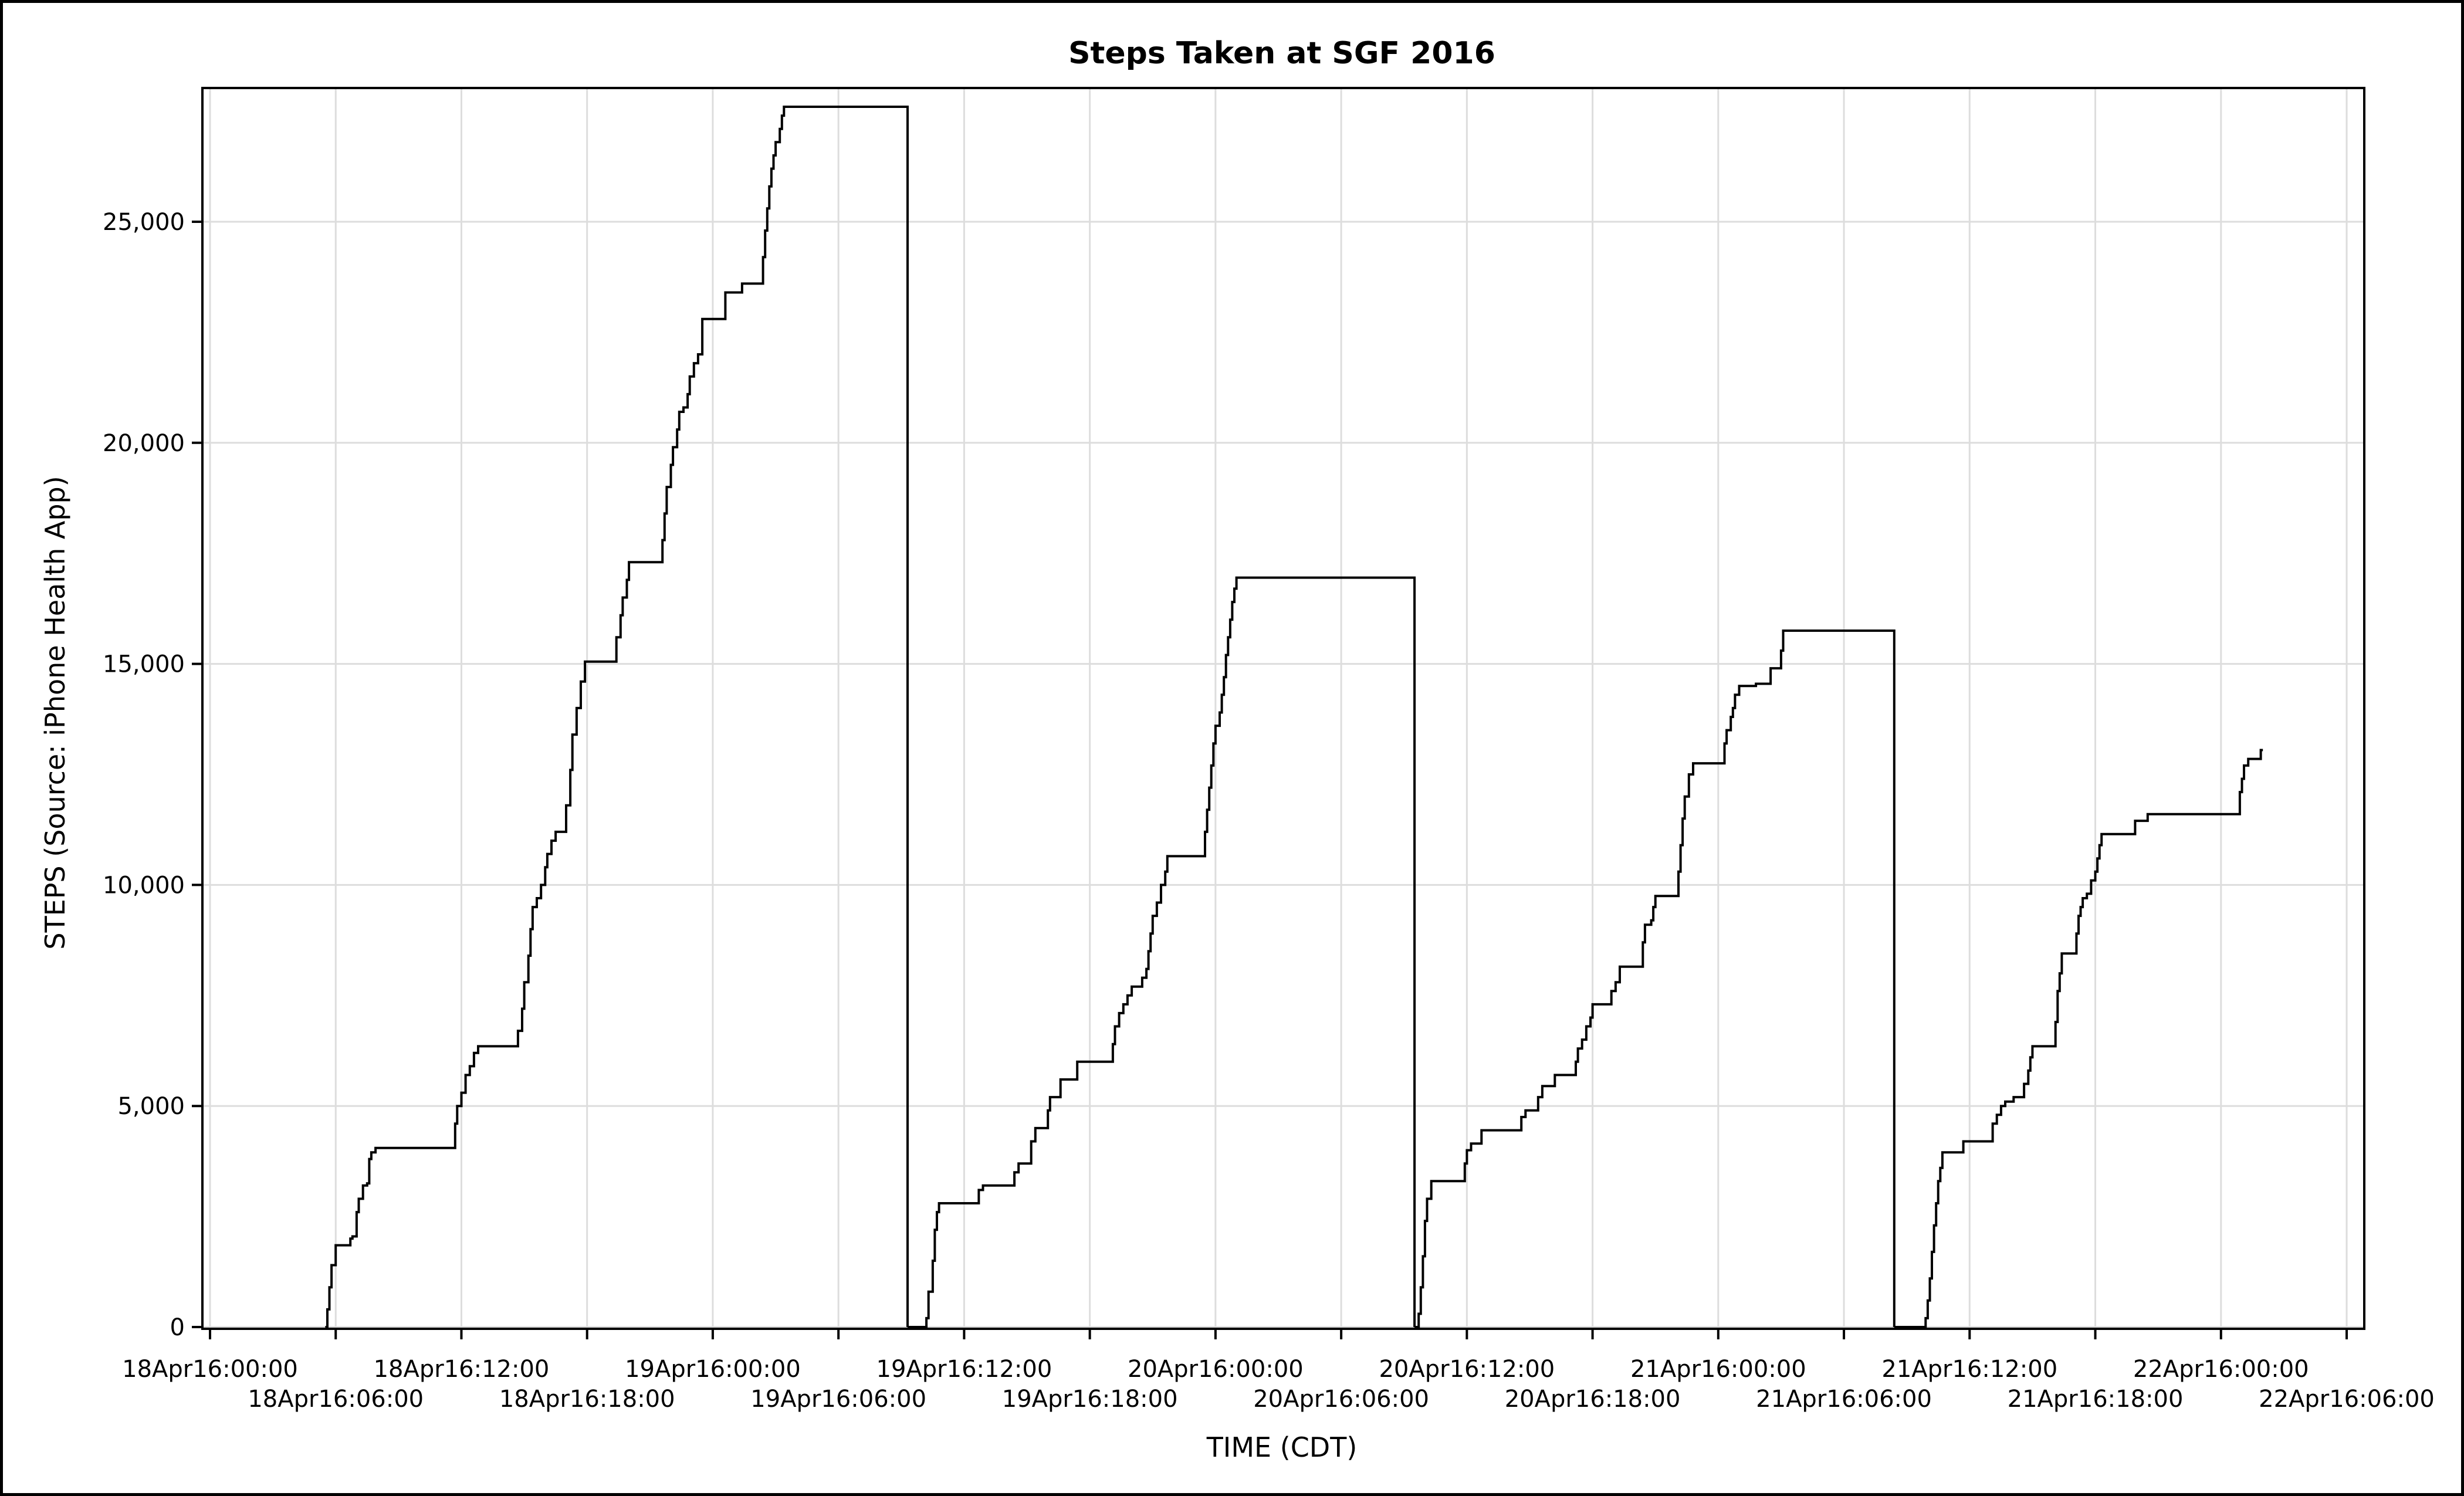 The height and width of the screenshot is (1496, 2464). I want to click on x-tick-label: 19Apr16:18:00, so click(1090, 1399).